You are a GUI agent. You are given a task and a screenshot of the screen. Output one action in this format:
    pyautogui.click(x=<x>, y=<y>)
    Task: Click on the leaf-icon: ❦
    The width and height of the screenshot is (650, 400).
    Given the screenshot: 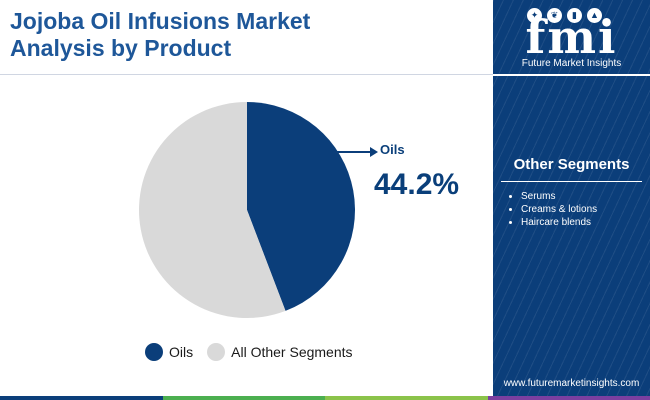 What is the action you would take?
    pyautogui.click(x=554, y=15)
    